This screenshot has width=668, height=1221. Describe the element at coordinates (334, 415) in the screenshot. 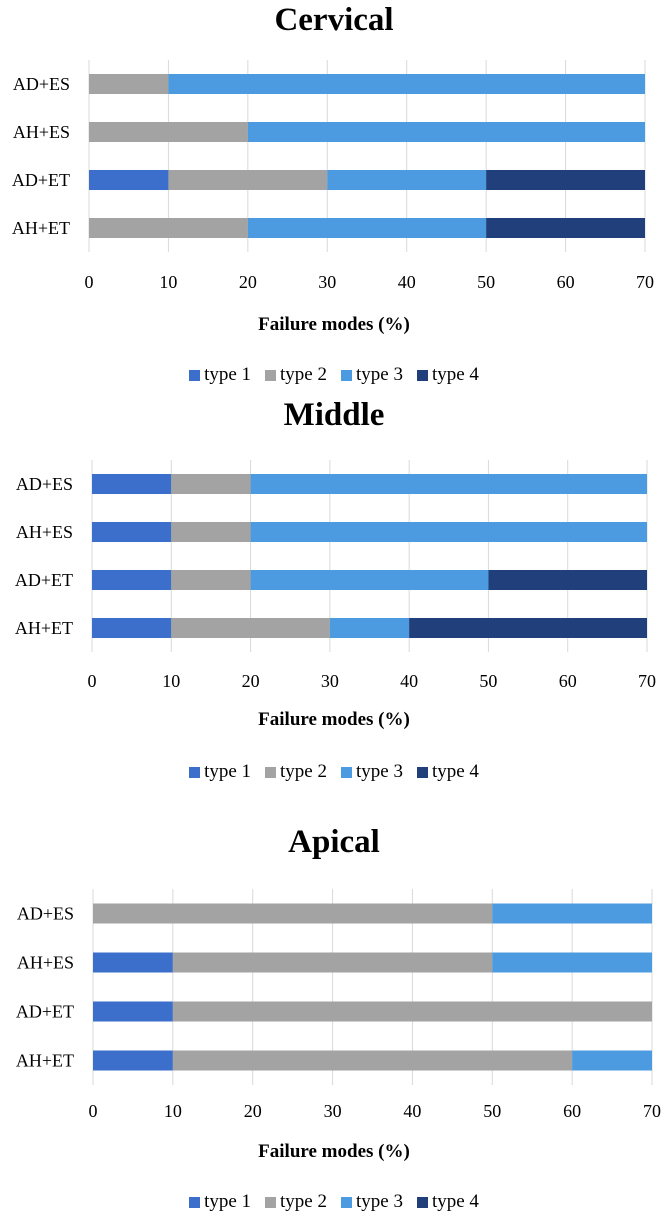

I see `chart-title: Middle` at that location.